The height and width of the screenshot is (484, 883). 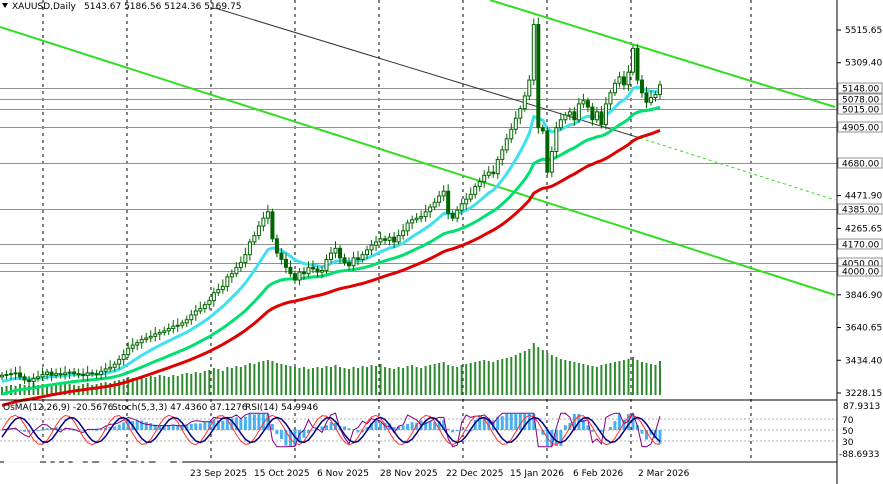 I want to click on trendline-resistance-projection, so click(x=737, y=169).